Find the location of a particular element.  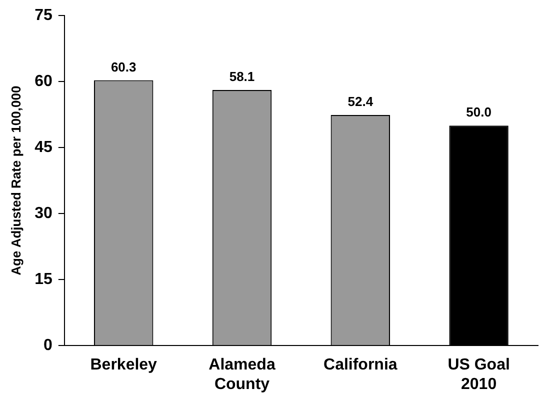

x-tick-label: Alameda County is located at coordinates (242, 374).